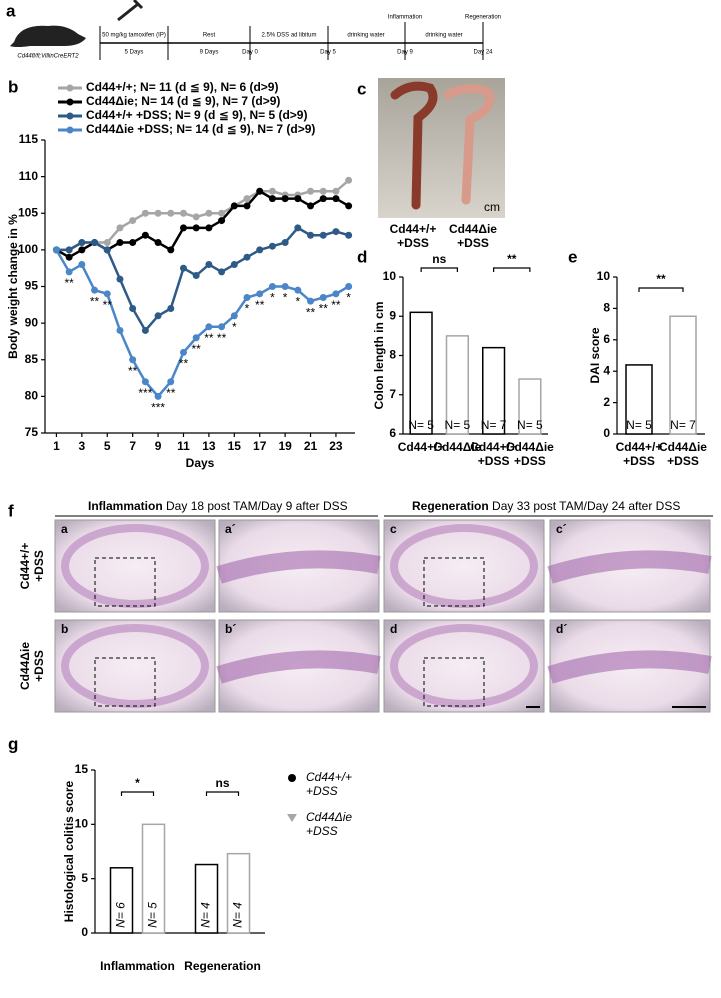  I want to click on x-tick-label: 13, so click(209, 446).